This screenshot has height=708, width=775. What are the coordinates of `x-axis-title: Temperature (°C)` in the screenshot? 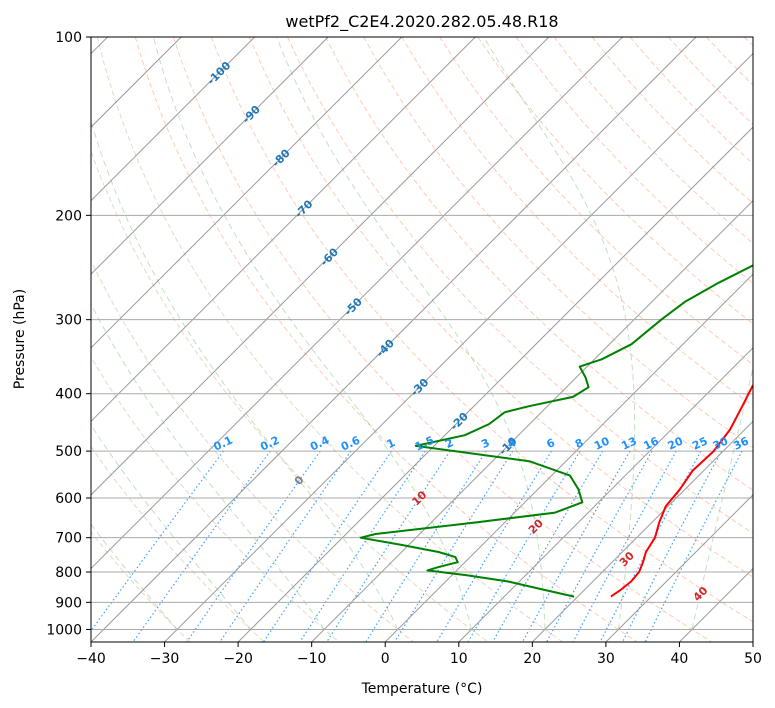 It's located at (422, 689).